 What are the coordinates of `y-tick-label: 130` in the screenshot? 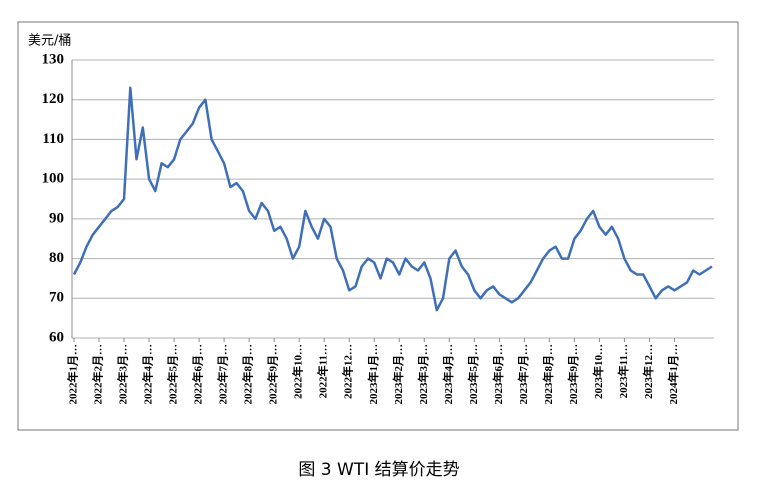 It's located at (53, 59).